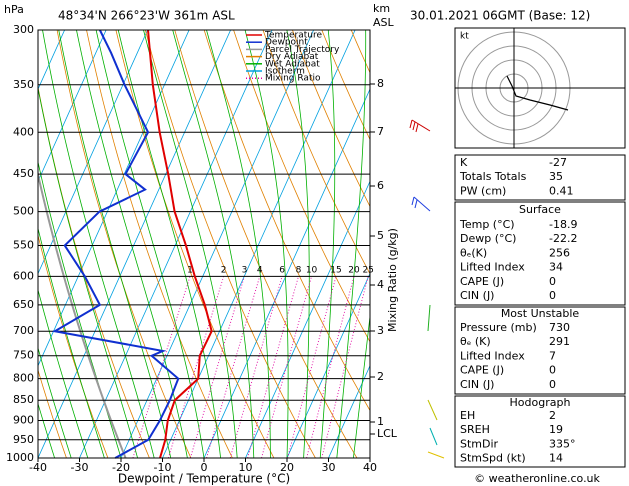 The image size is (629, 486). What do you see at coordinates (561, 190) in the screenshot?
I see `table-value: 0.41` at bounding box center [561, 190].